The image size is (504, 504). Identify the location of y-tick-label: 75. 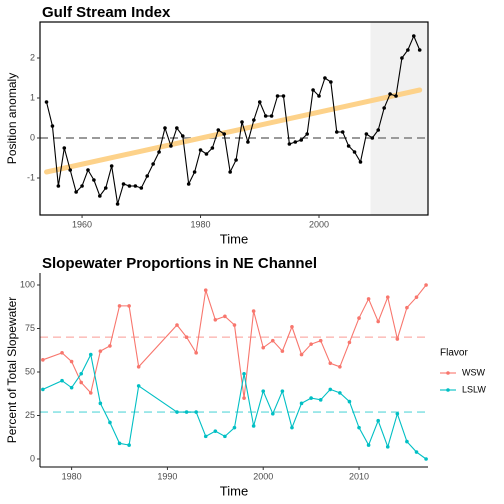
(30, 328).